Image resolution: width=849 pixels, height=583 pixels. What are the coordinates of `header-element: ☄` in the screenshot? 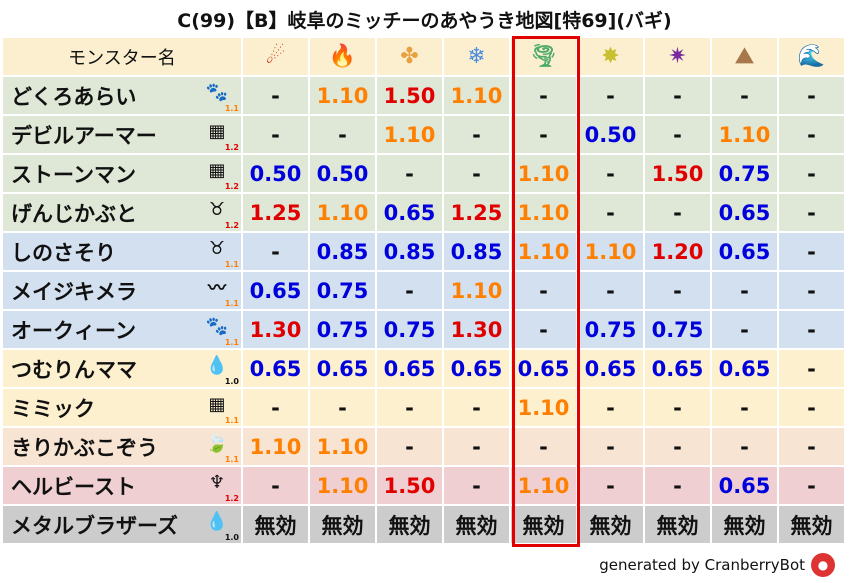 It's located at (275, 56).